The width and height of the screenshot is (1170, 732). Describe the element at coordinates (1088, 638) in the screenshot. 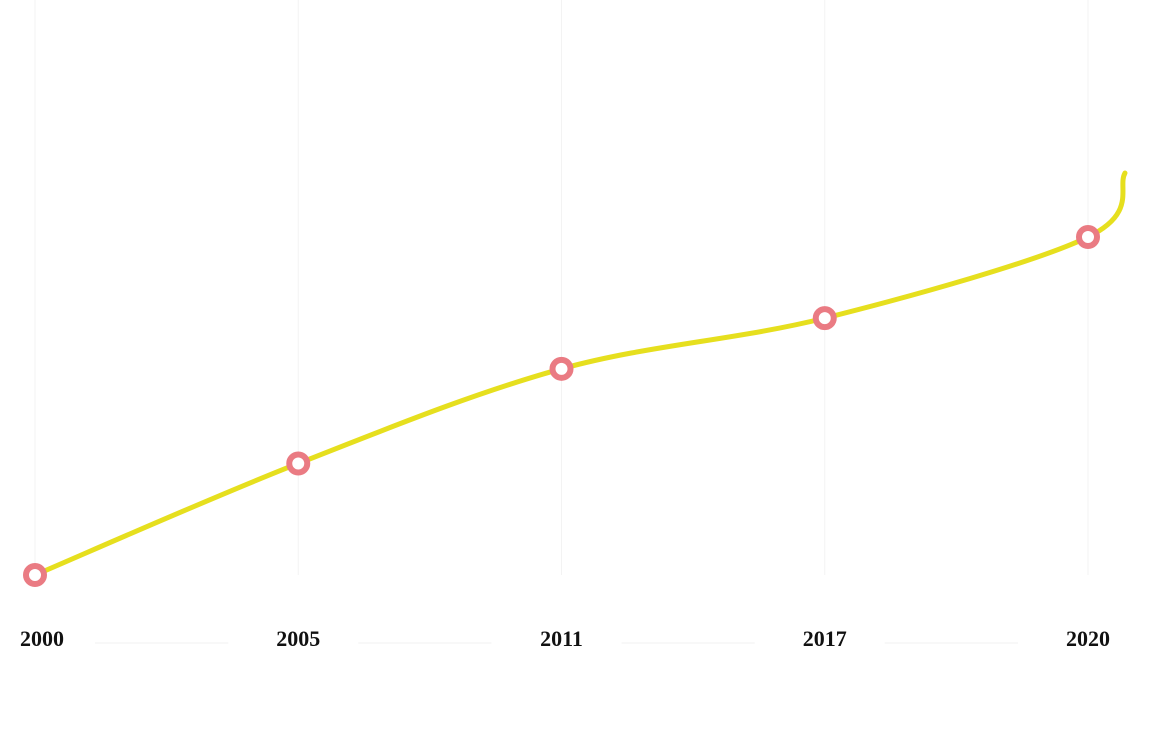

I see `x-tick-label: 2020` at that location.